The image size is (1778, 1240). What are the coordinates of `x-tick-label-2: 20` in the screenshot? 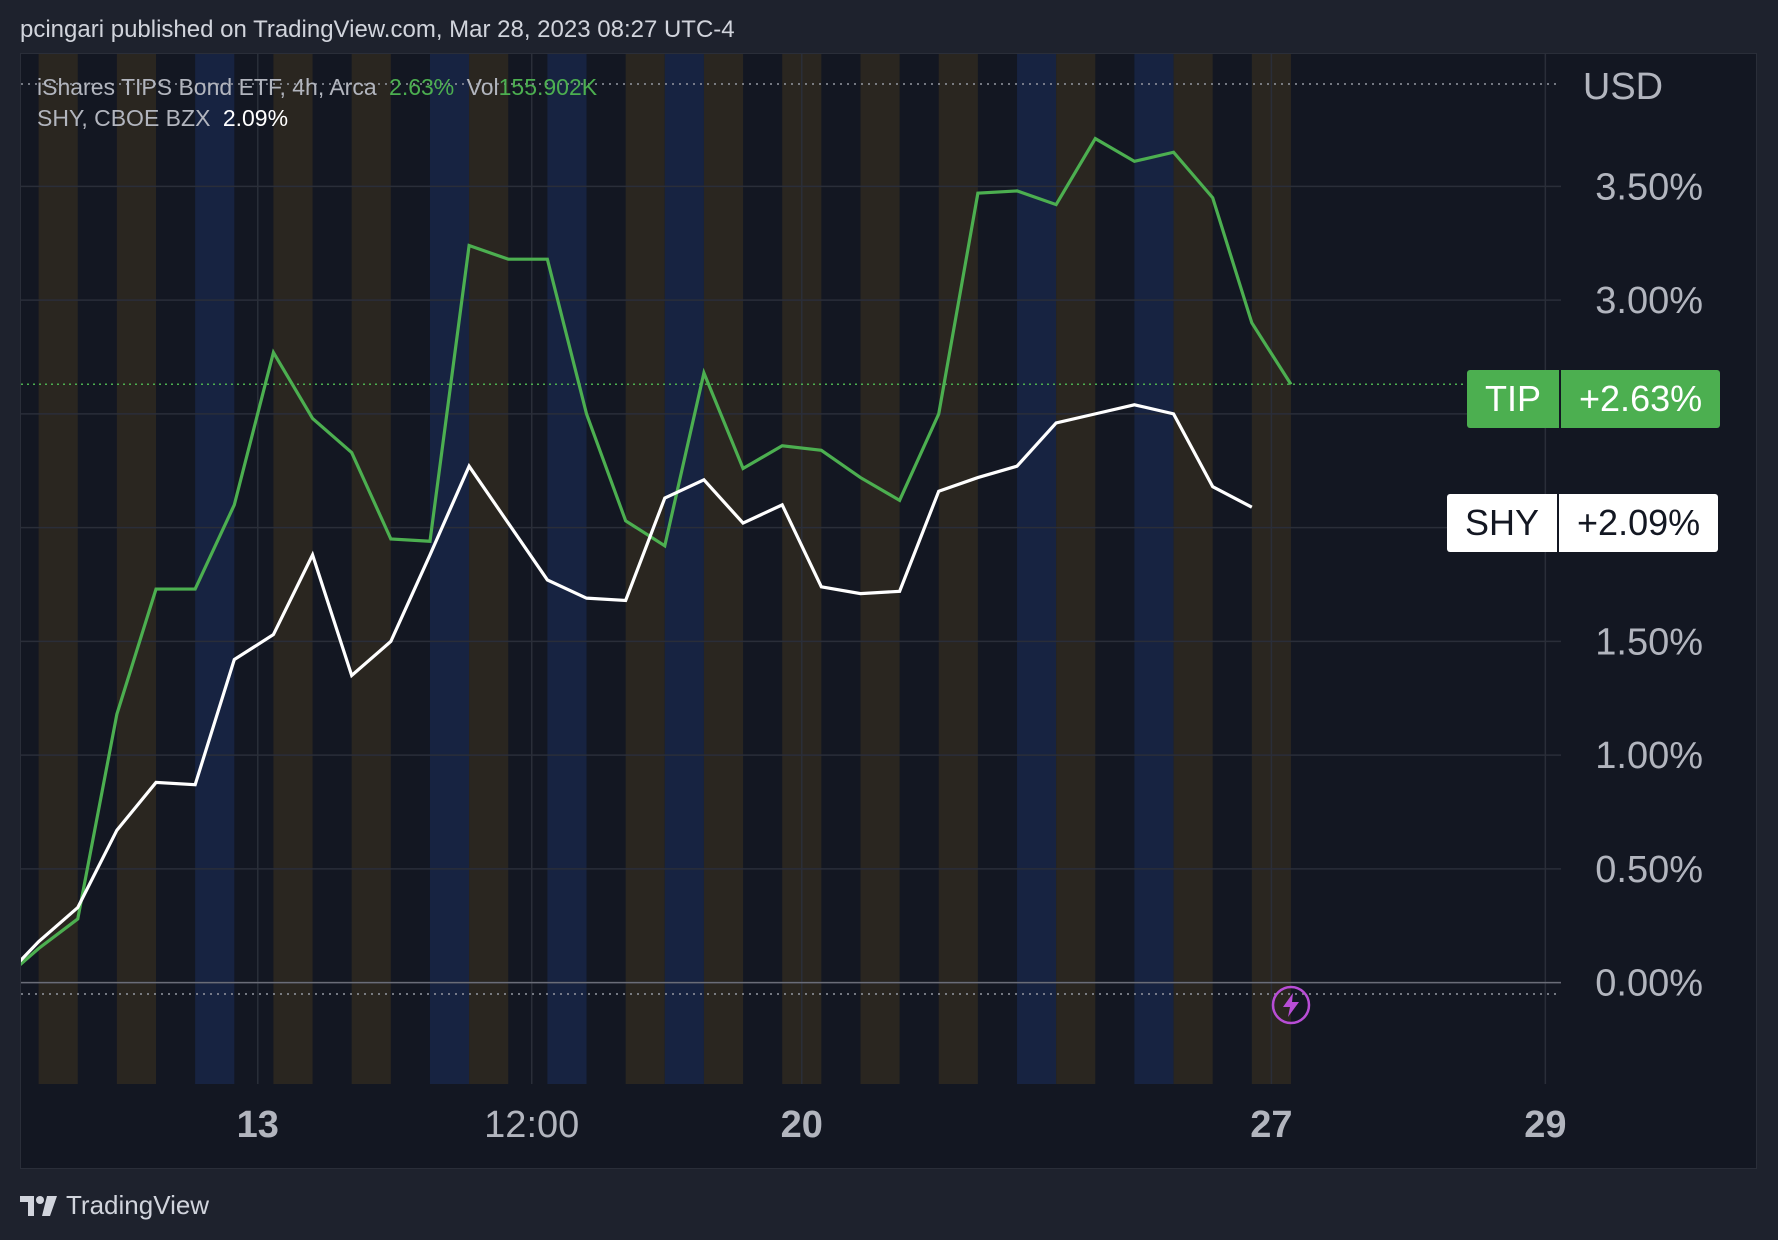 It's located at (802, 1125).